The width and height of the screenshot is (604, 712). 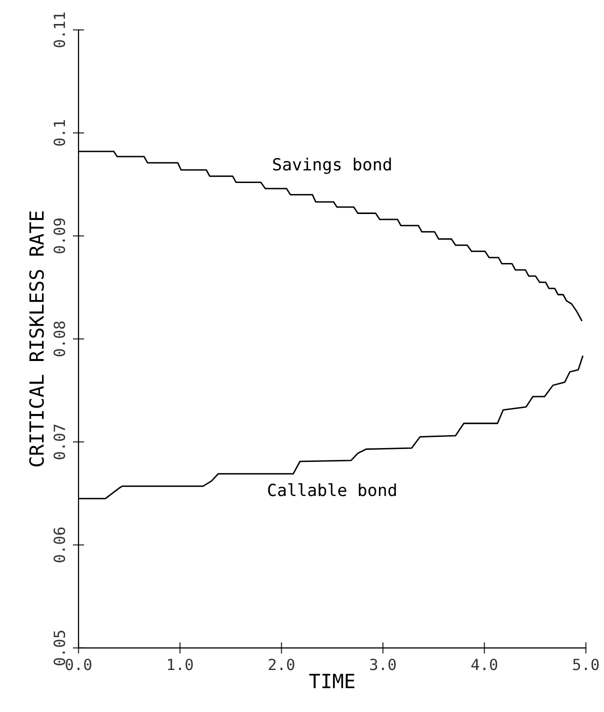 What do you see at coordinates (383, 664) in the screenshot?
I see `x-tick-label: 3.0` at bounding box center [383, 664].